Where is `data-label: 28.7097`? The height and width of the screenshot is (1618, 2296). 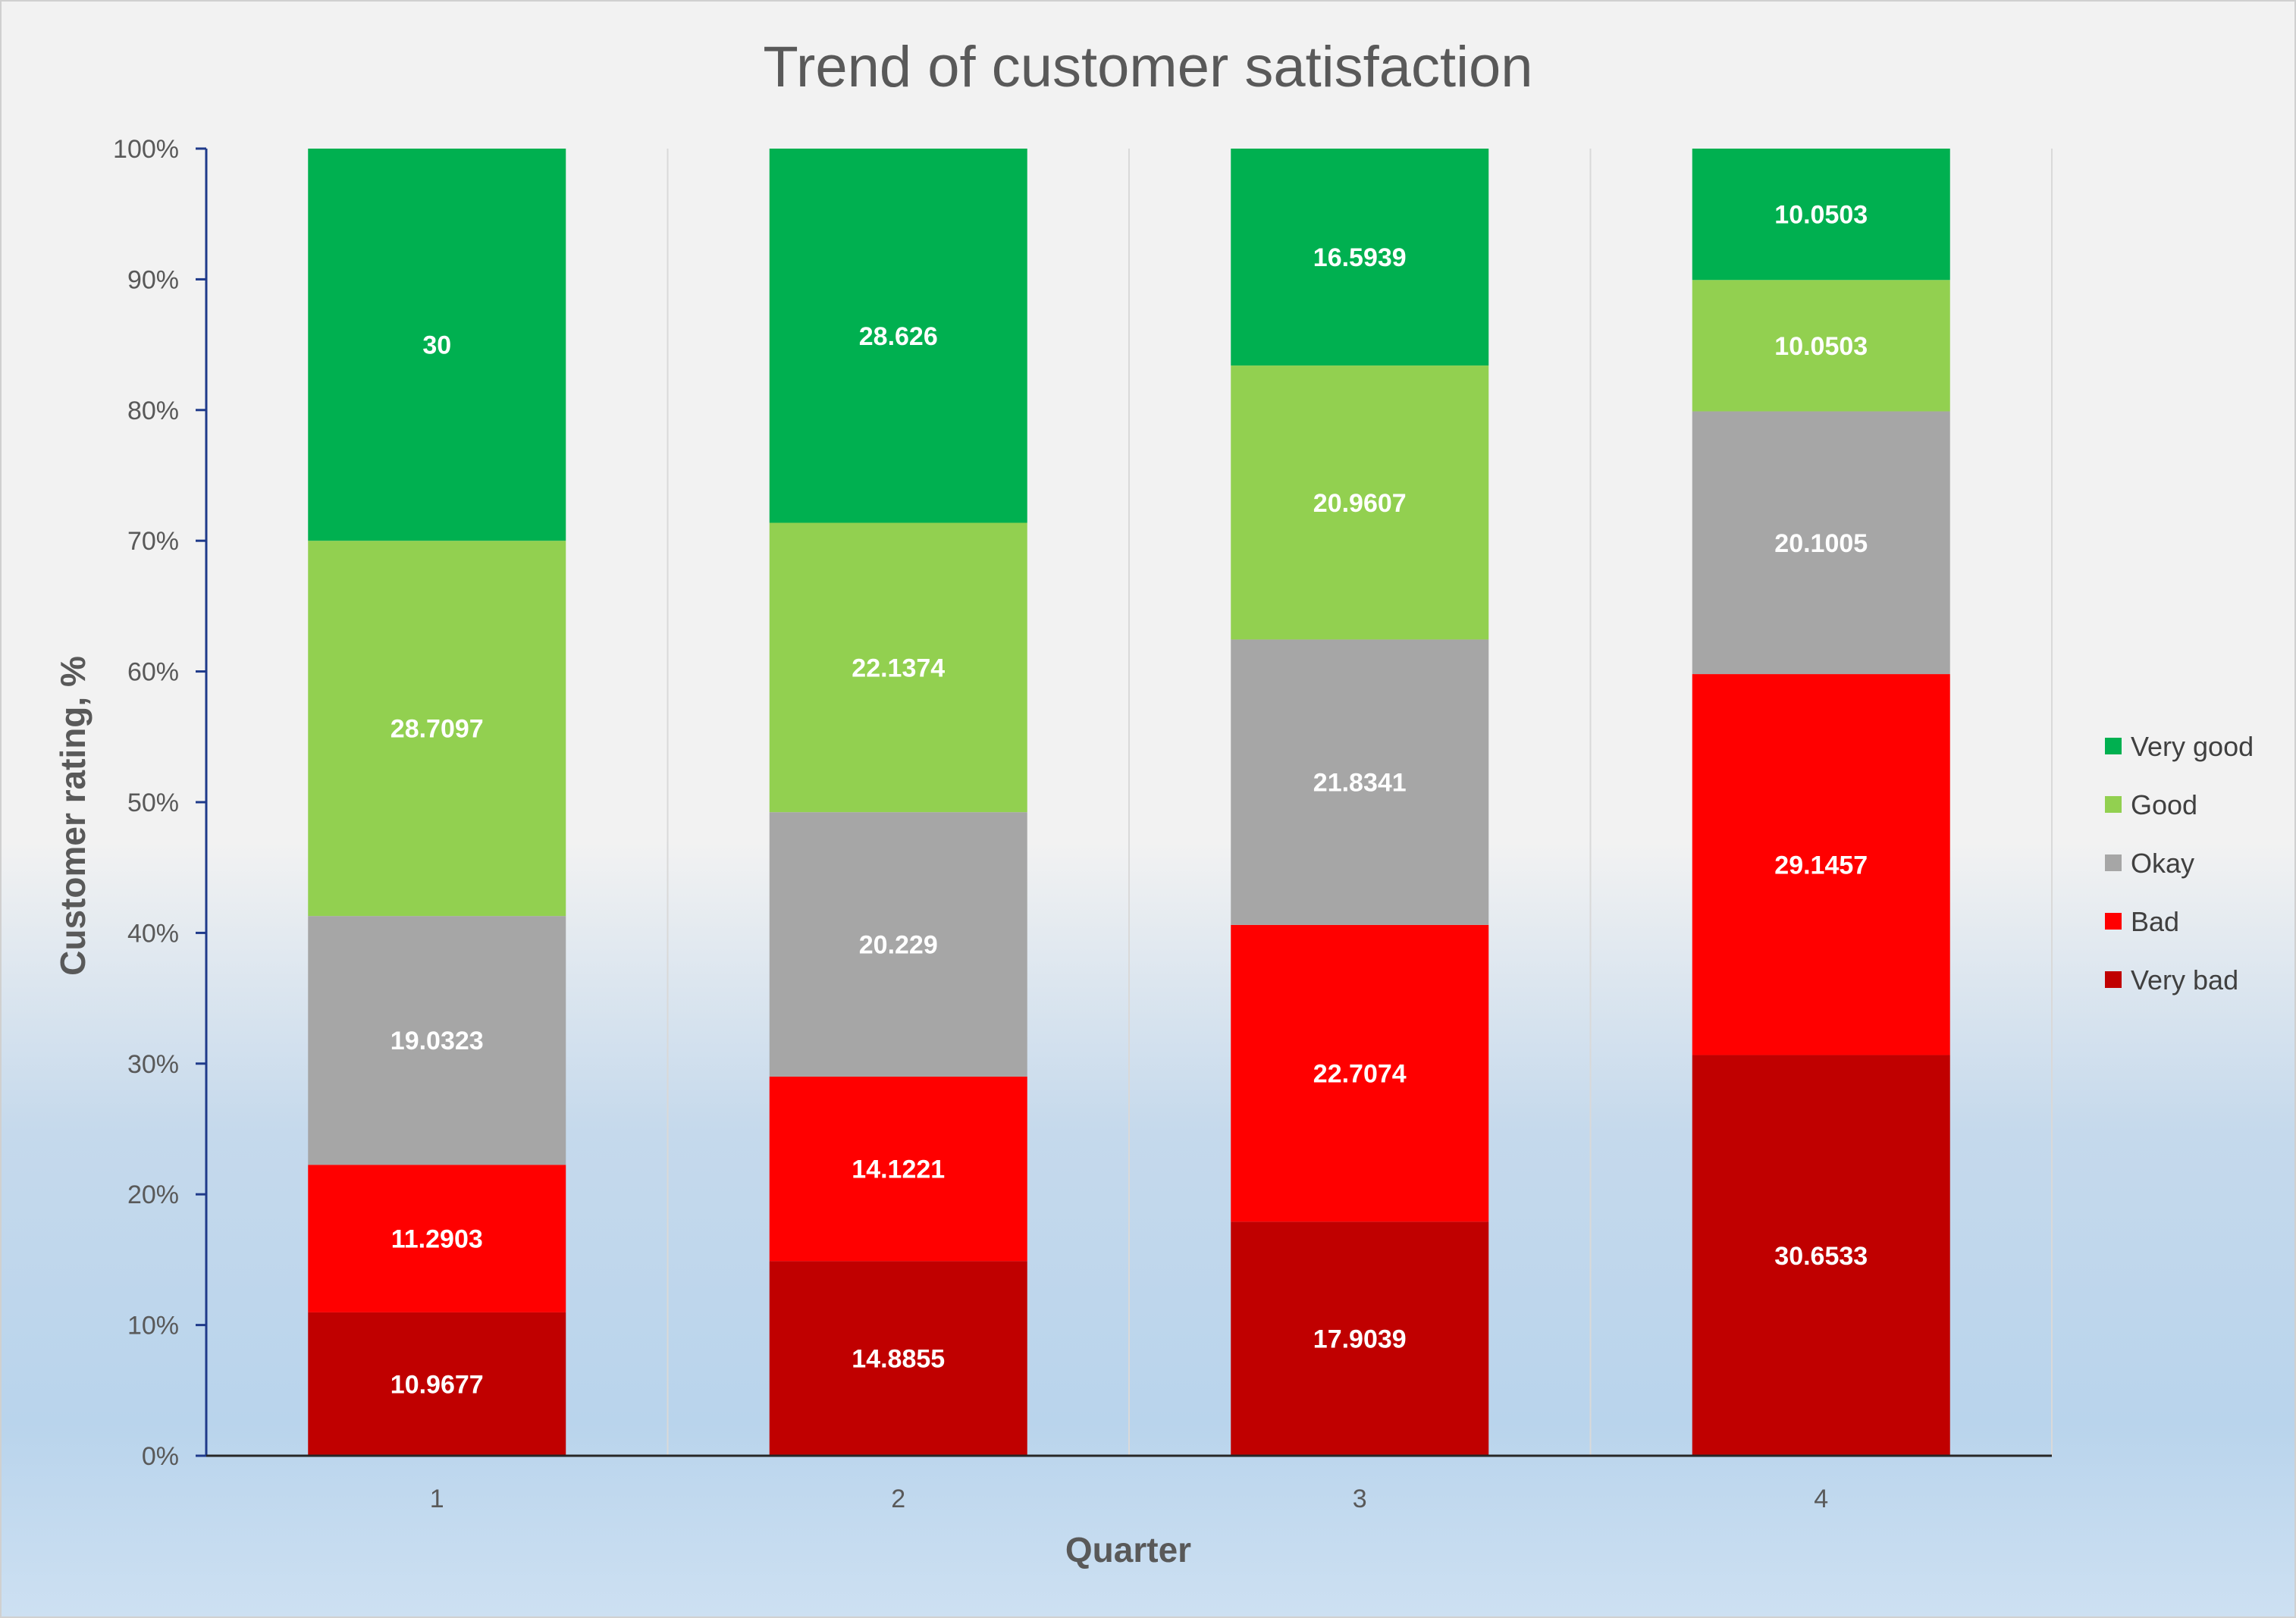
data-label: 28.7097 is located at coordinates (437, 729).